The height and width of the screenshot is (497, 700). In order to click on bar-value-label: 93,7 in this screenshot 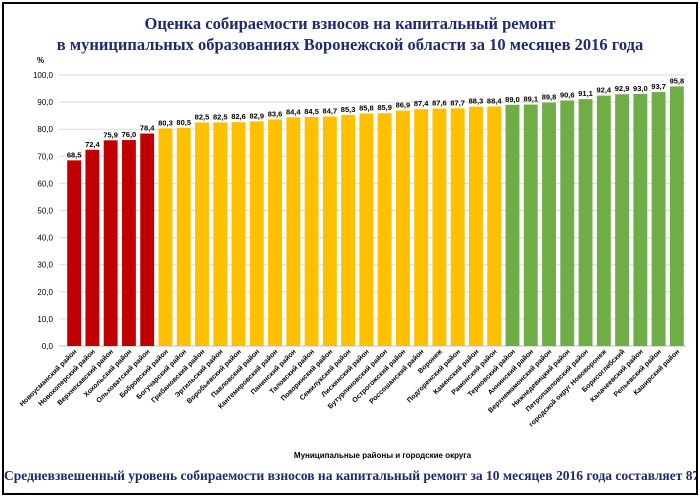, I will do `click(658, 86)`.